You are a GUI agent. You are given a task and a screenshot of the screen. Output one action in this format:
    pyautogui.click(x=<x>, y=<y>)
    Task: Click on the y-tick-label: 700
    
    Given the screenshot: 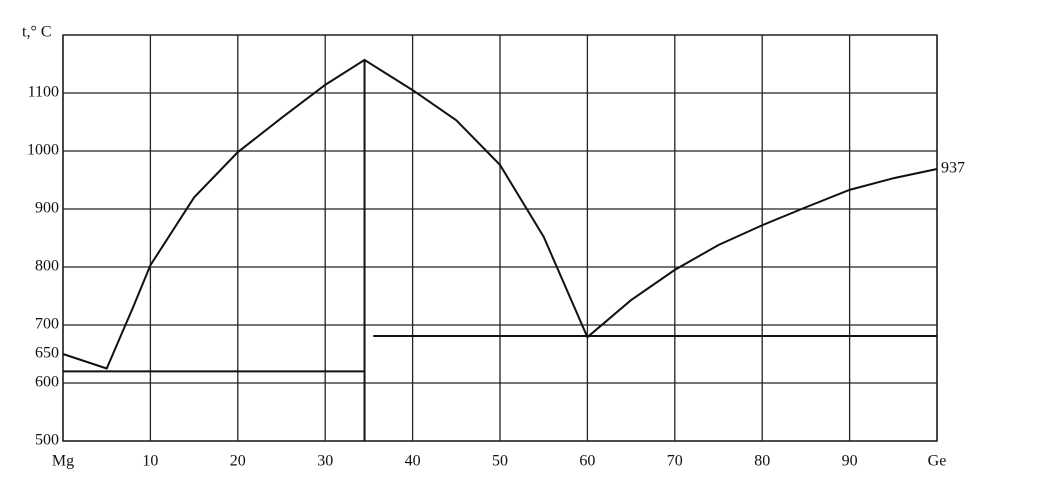 What is the action you would take?
    pyautogui.click(x=47, y=324)
    